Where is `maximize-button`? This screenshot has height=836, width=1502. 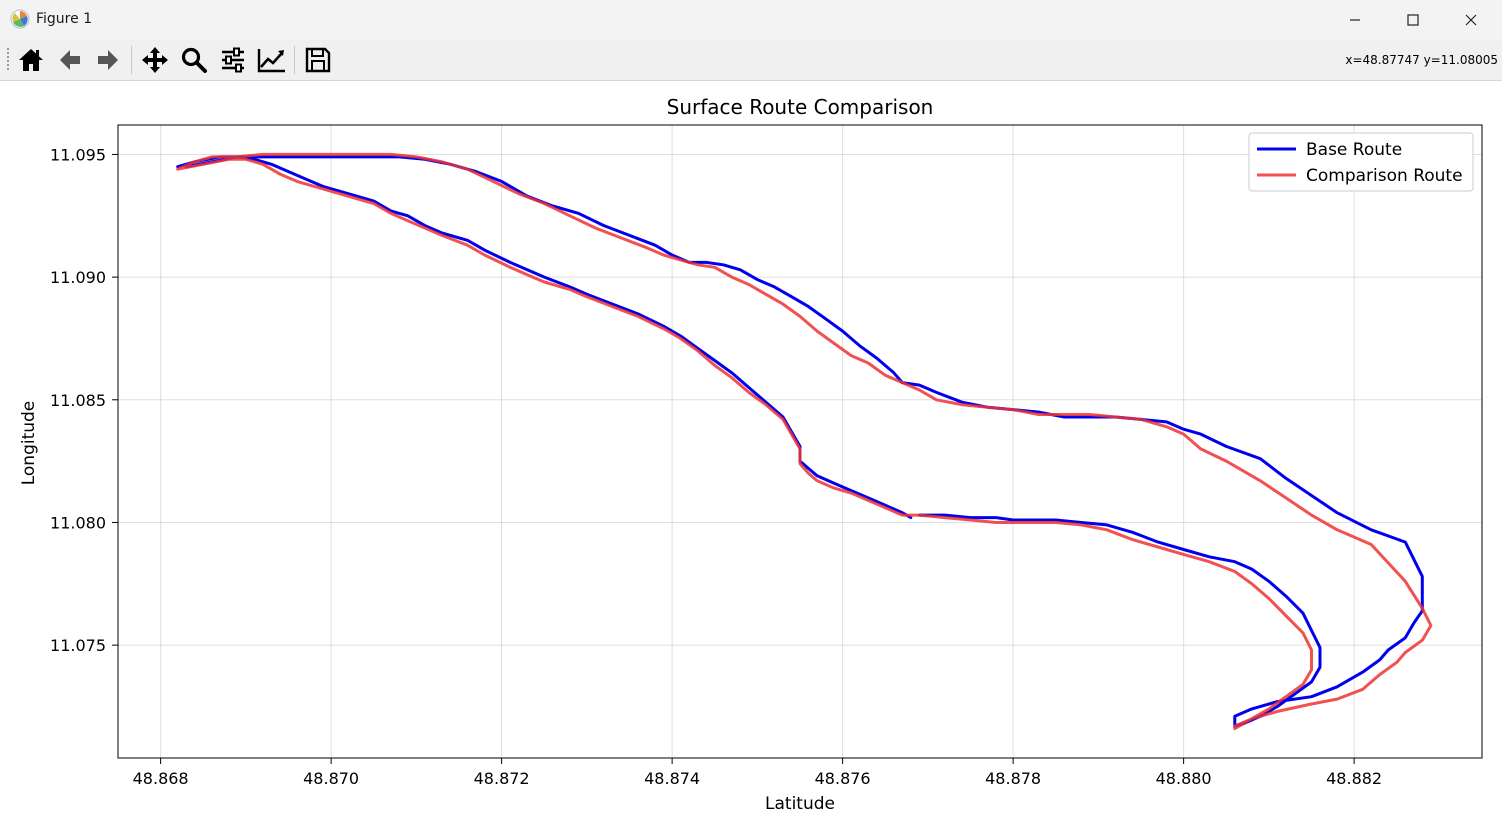
maximize-button is located at coordinates (1413, 20).